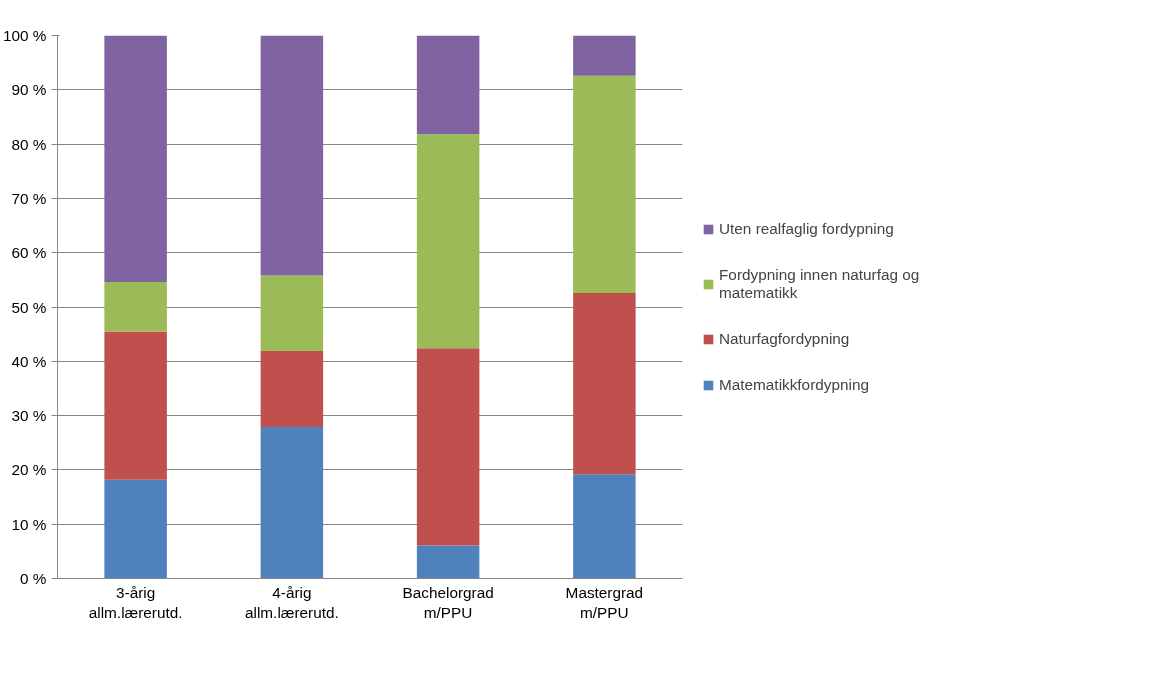 This screenshot has height=677, width=1149. What do you see at coordinates (784, 338) in the screenshot?
I see `legend-label: Naturfagfordypning` at bounding box center [784, 338].